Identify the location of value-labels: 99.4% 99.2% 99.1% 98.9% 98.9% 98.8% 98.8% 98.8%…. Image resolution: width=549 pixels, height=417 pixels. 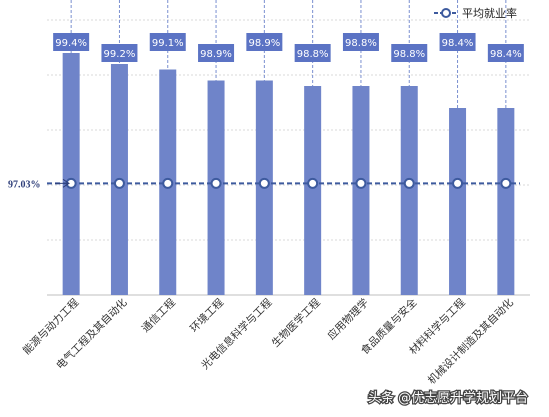
(288, 47).